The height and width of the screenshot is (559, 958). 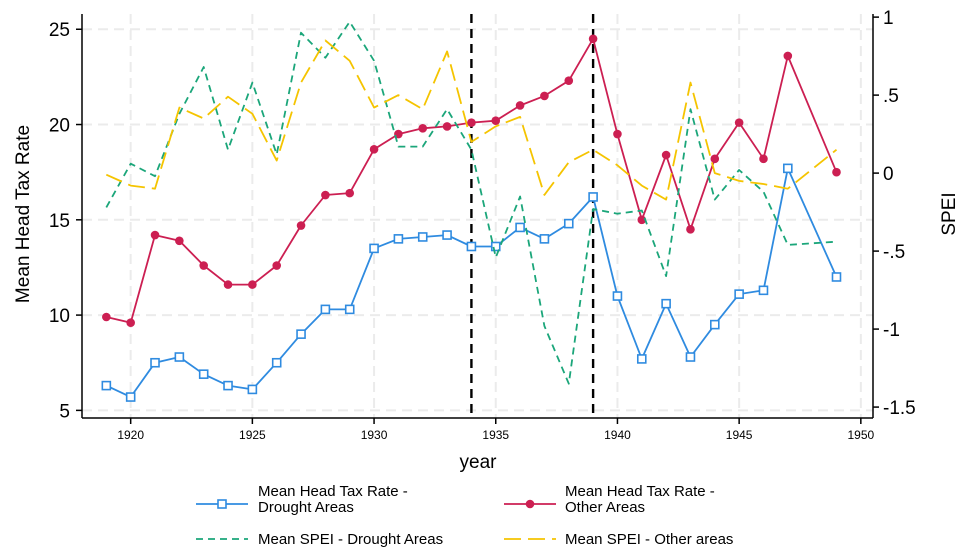 What do you see at coordinates (222, 504) in the screenshot?
I see `legend-marker-square` at bounding box center [222, 504].